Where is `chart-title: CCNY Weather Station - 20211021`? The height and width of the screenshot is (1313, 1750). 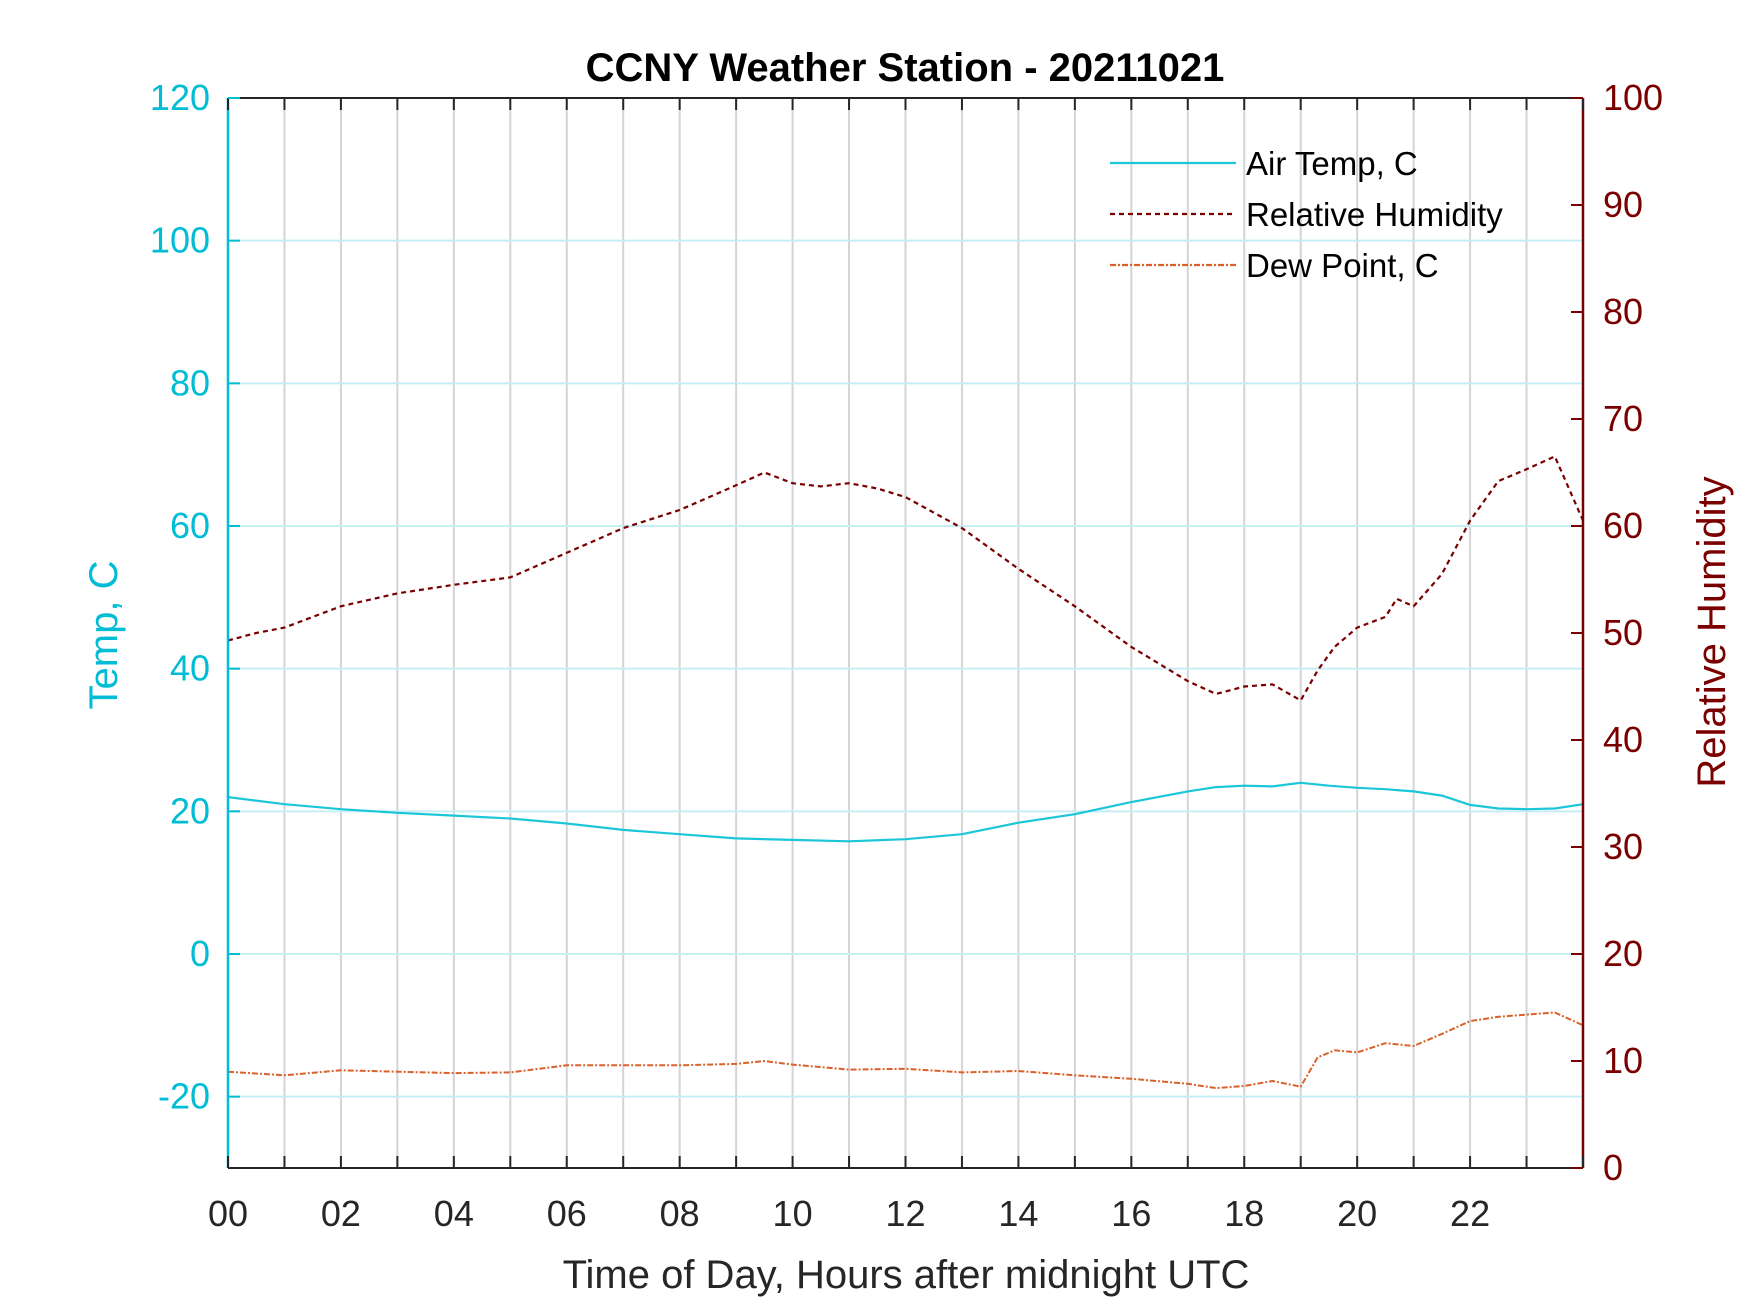
chart-title: CCNY Weather Station - 20211021 is located at coordinates (905, 68).